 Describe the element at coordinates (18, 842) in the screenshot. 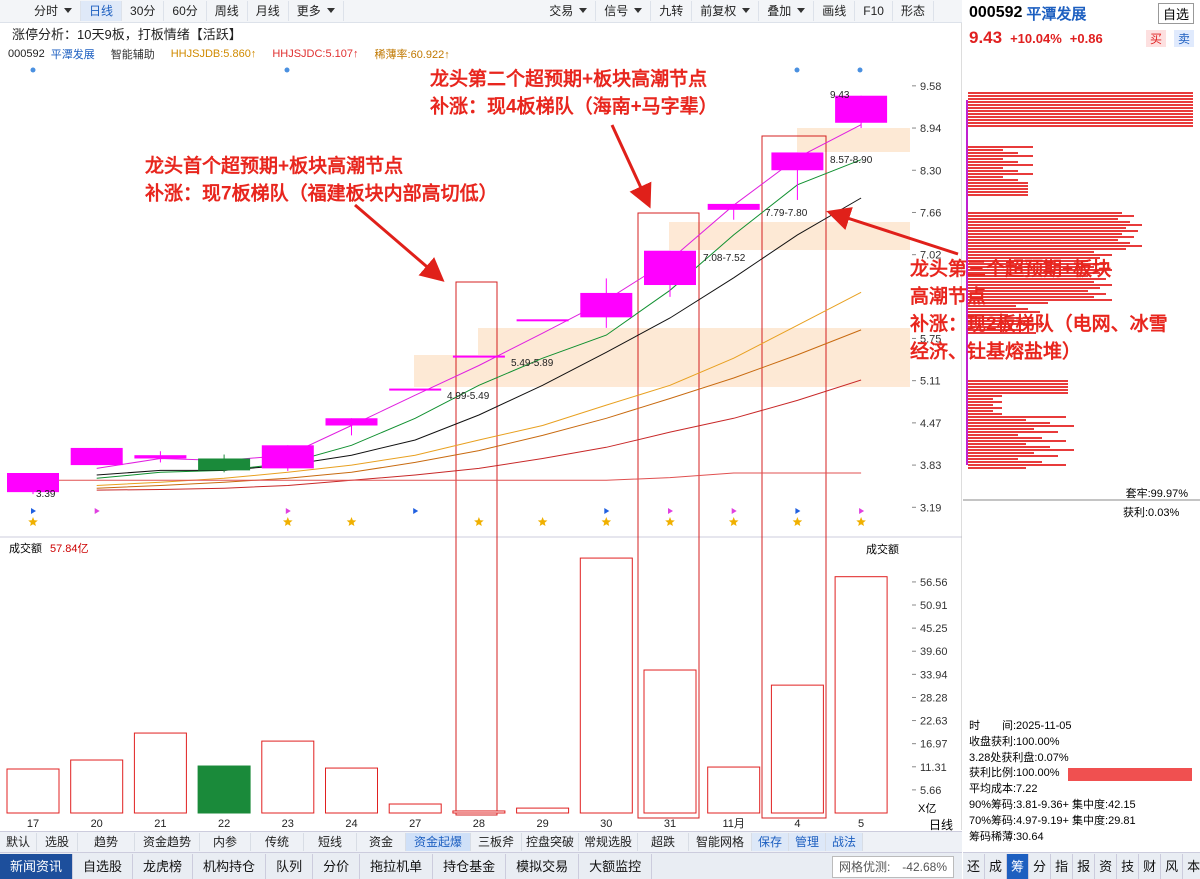

I see `tab: 默认` at that location.